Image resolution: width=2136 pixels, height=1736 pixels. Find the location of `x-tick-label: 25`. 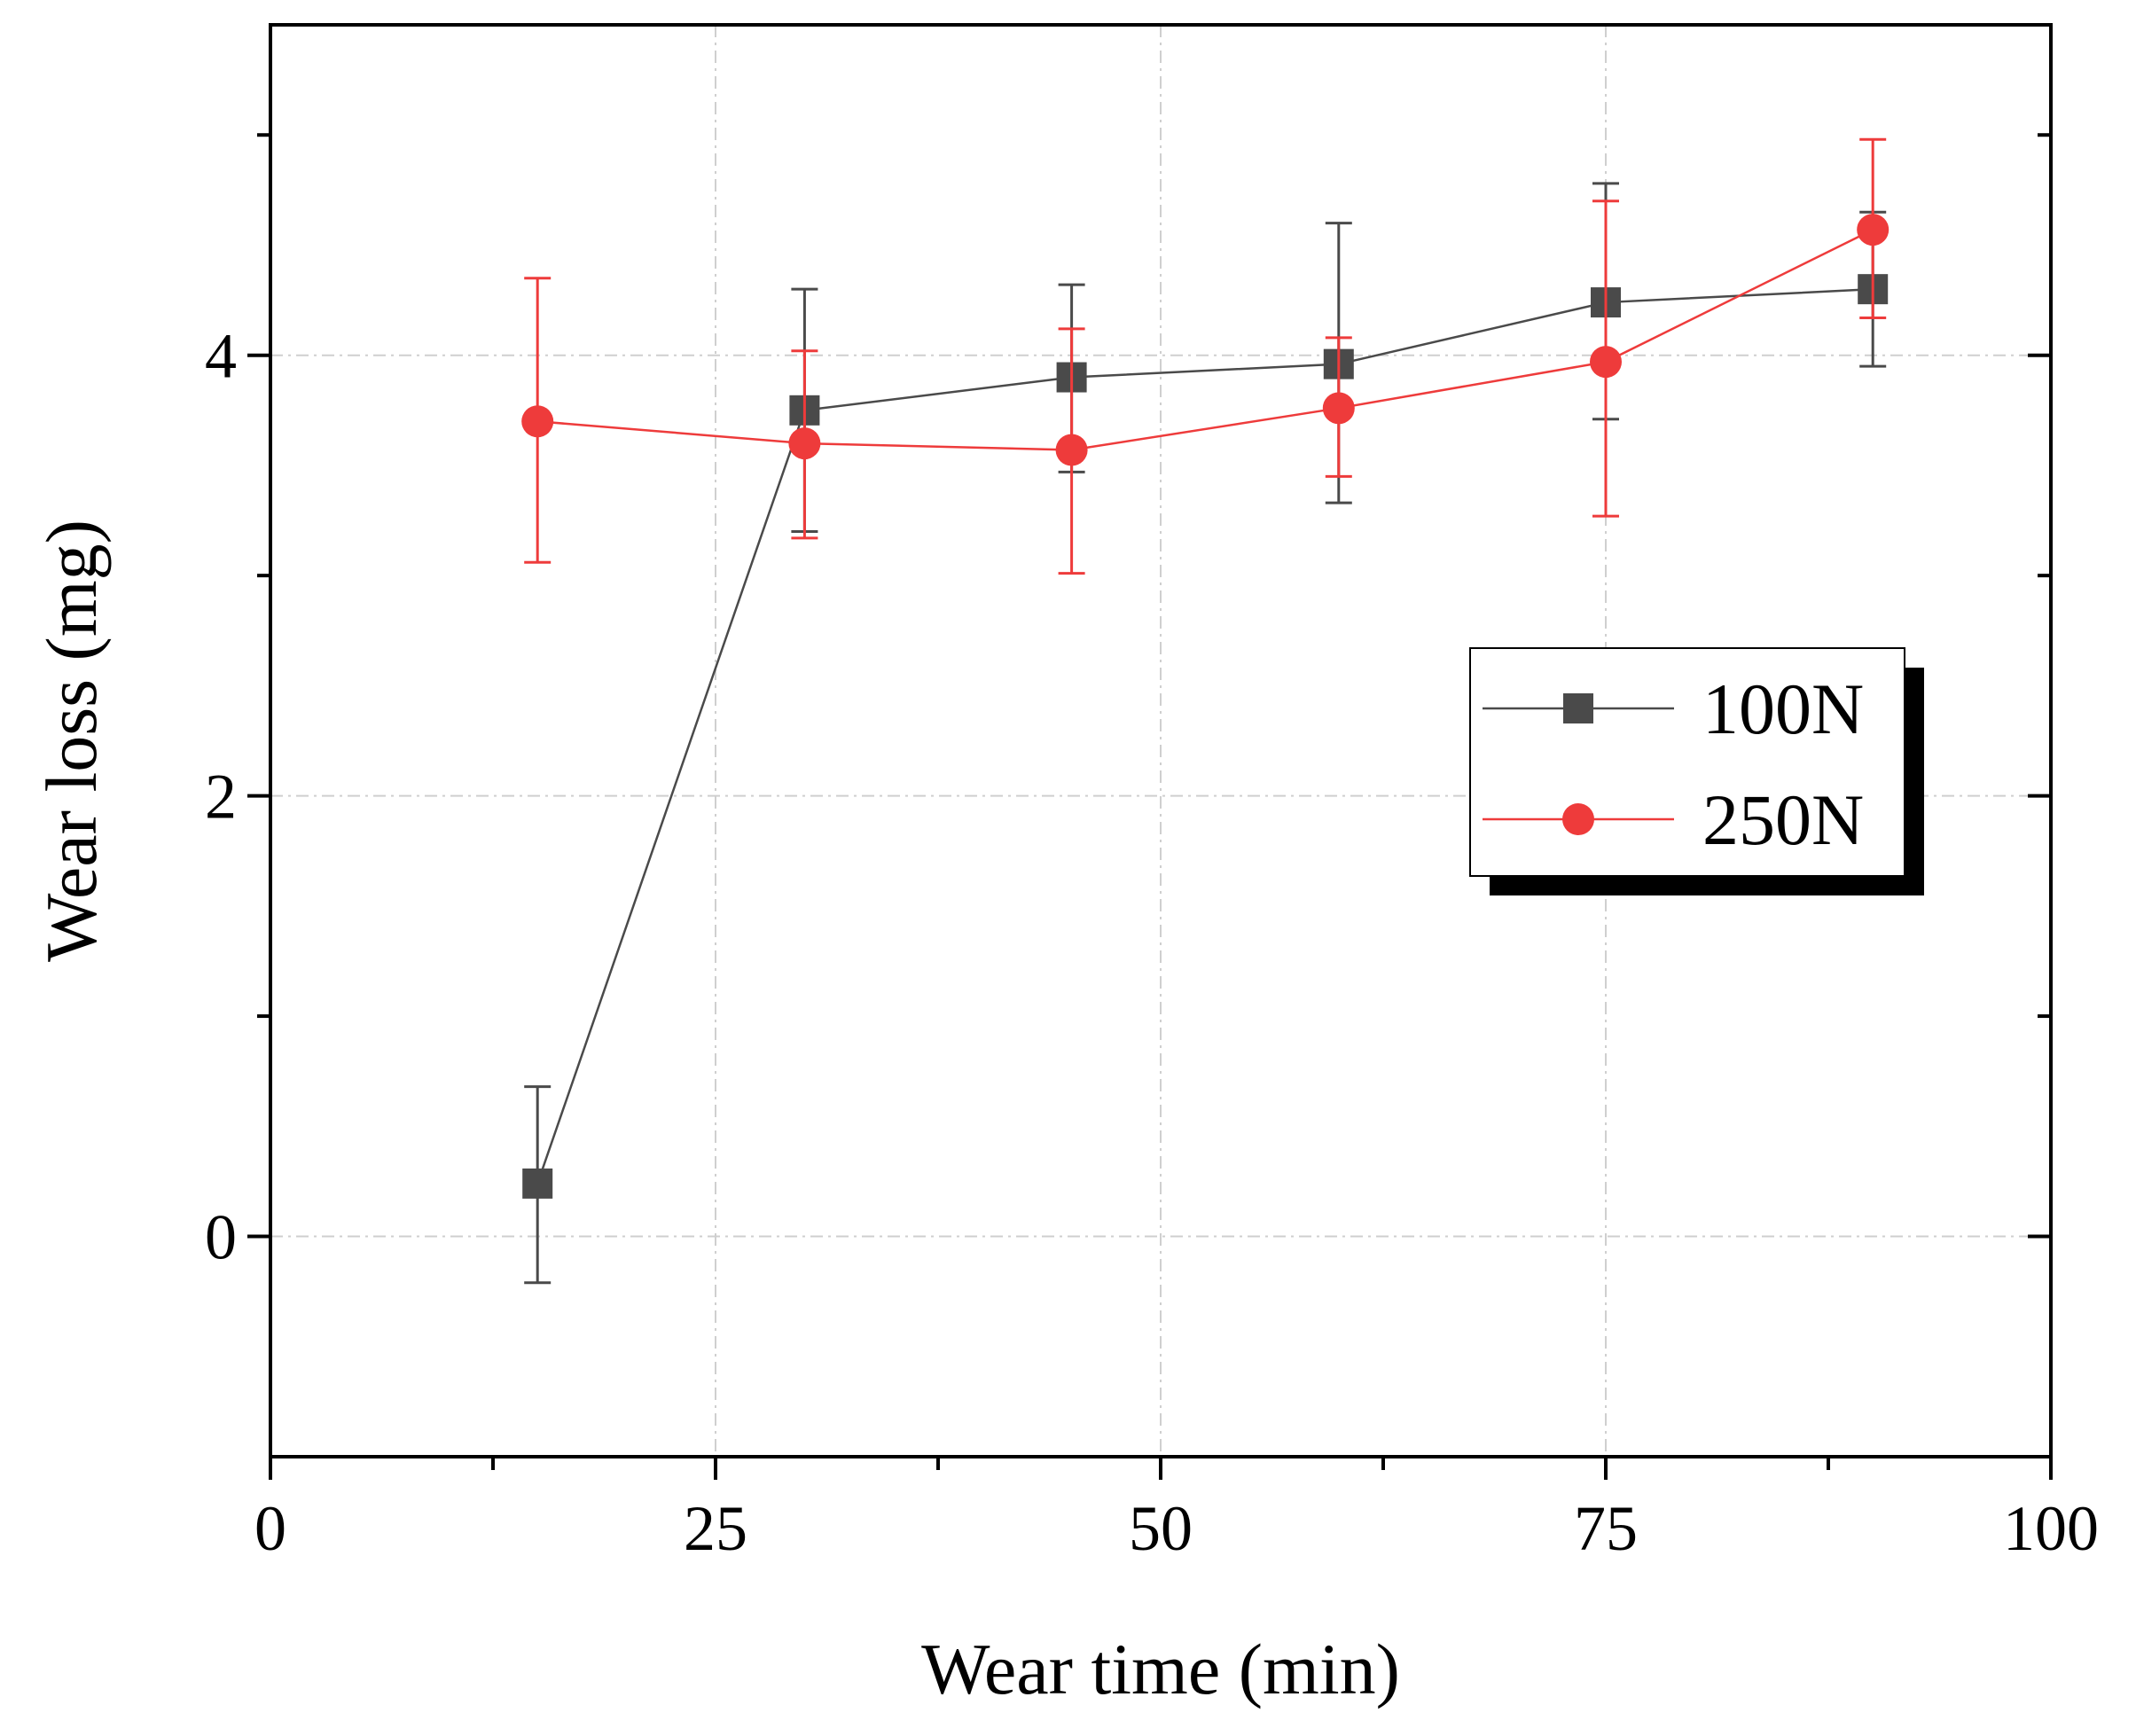

x-tick-label: 25 is located at coordinates (715, 1528).